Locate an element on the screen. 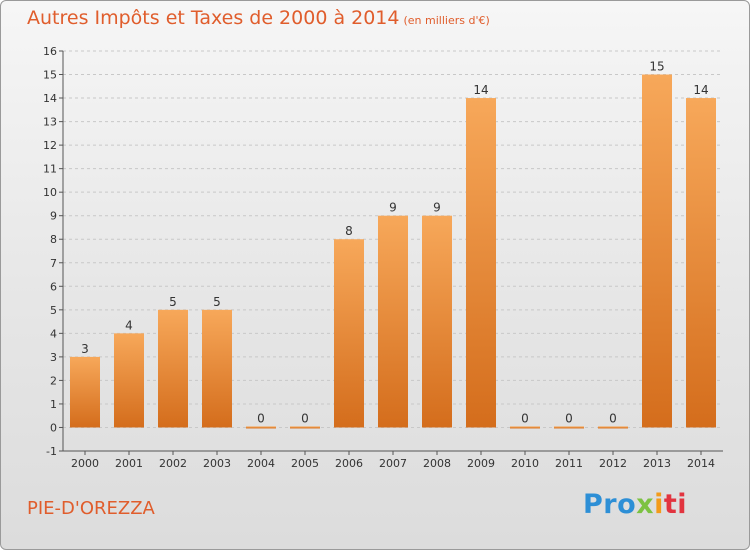  value-label-2000: 3 is located at coordinates (85, 349).